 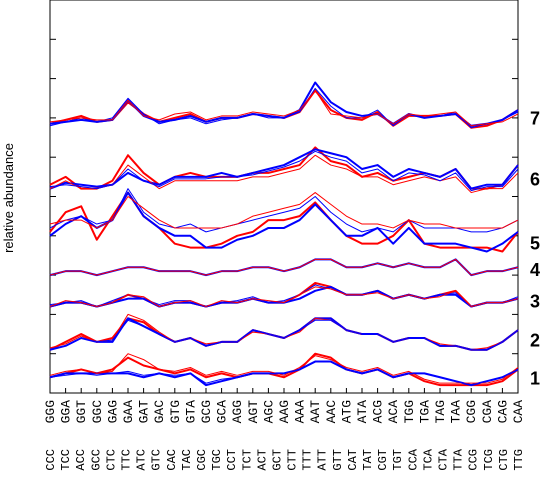 I want to click on x-tick-label-top: GCG, so click(x=206, y=411).